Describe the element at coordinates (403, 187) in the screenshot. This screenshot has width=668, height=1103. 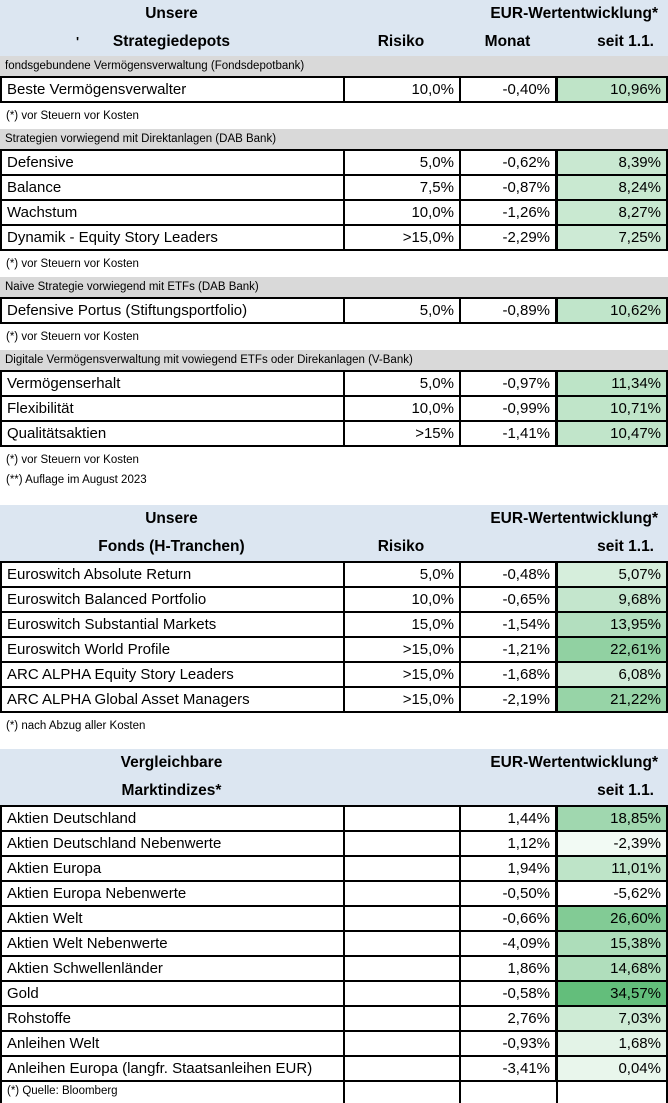
I see `risiko-value: 7,5%` at that location.